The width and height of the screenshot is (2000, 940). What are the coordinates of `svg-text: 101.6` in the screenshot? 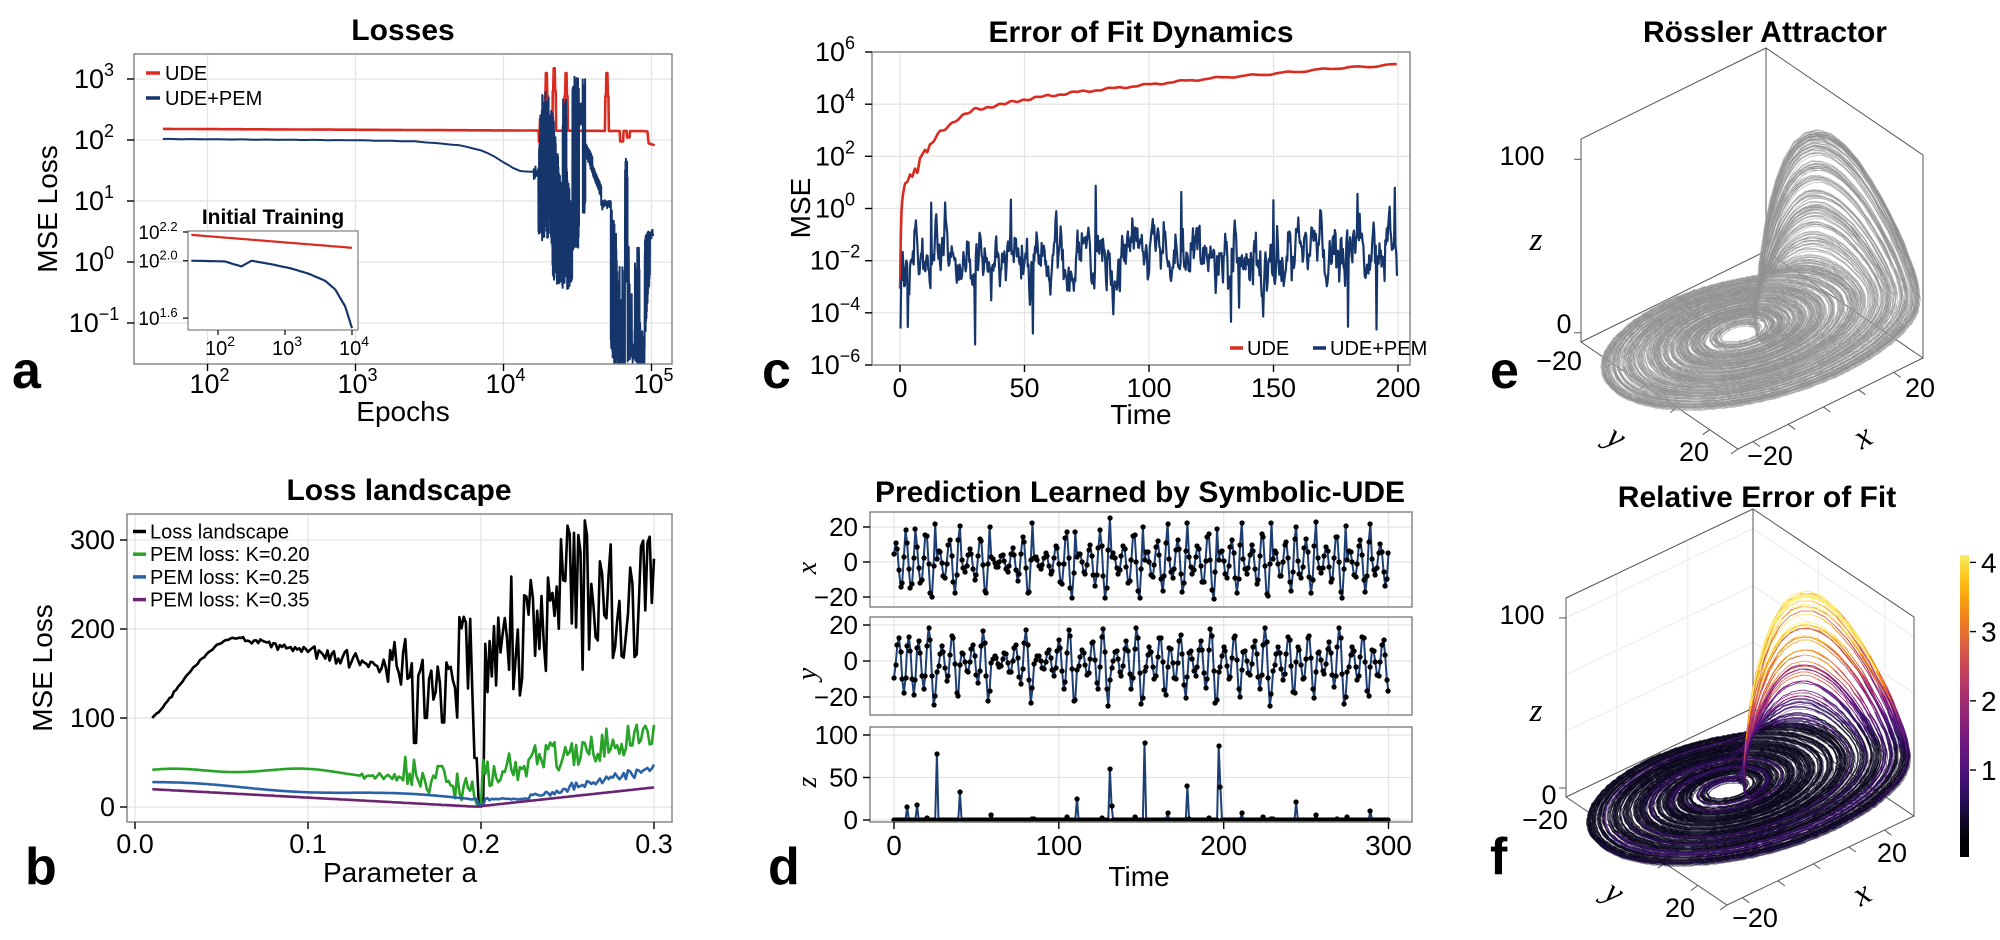 It's located at (157, 317).